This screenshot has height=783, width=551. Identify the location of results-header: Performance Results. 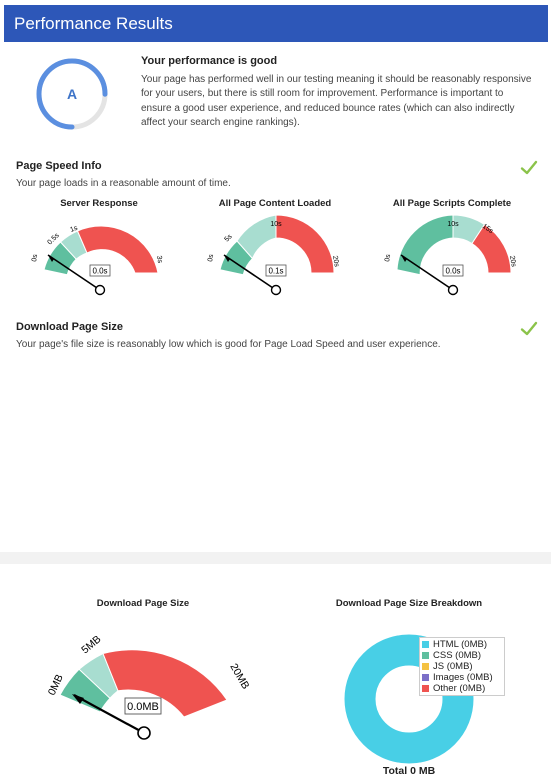
(276, 23).